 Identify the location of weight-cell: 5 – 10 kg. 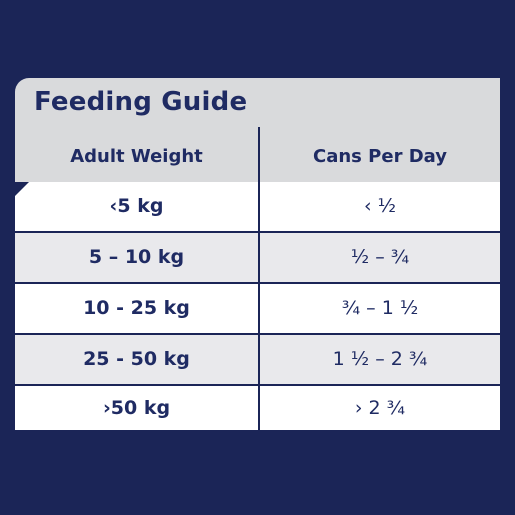
(136, 257).